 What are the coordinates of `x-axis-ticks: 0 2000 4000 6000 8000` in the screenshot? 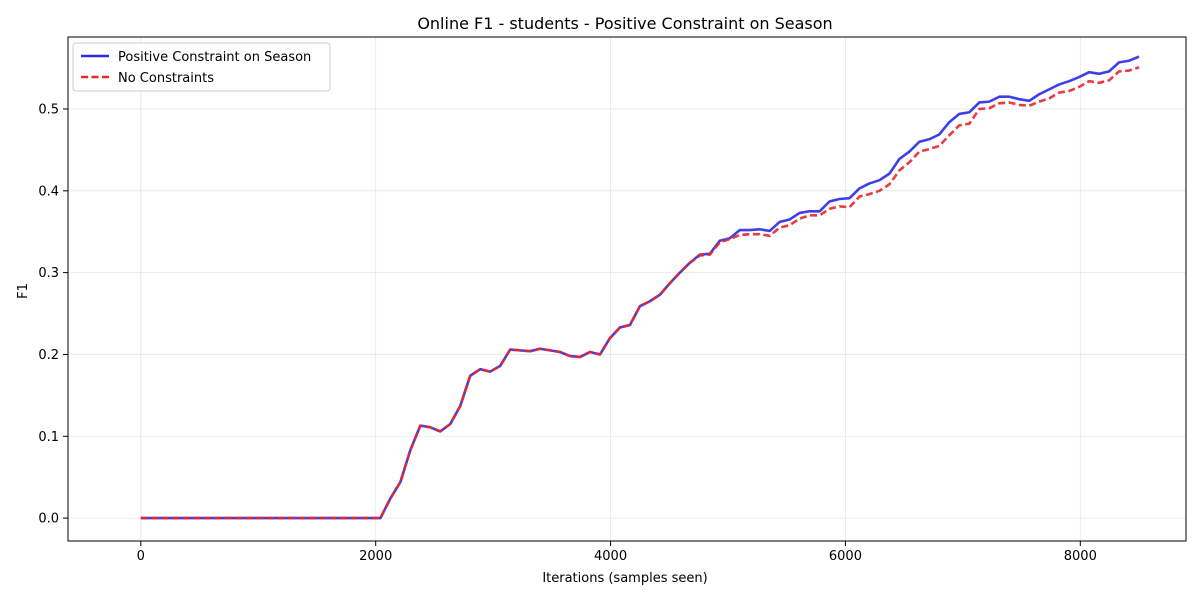 It's located at (617, 552).